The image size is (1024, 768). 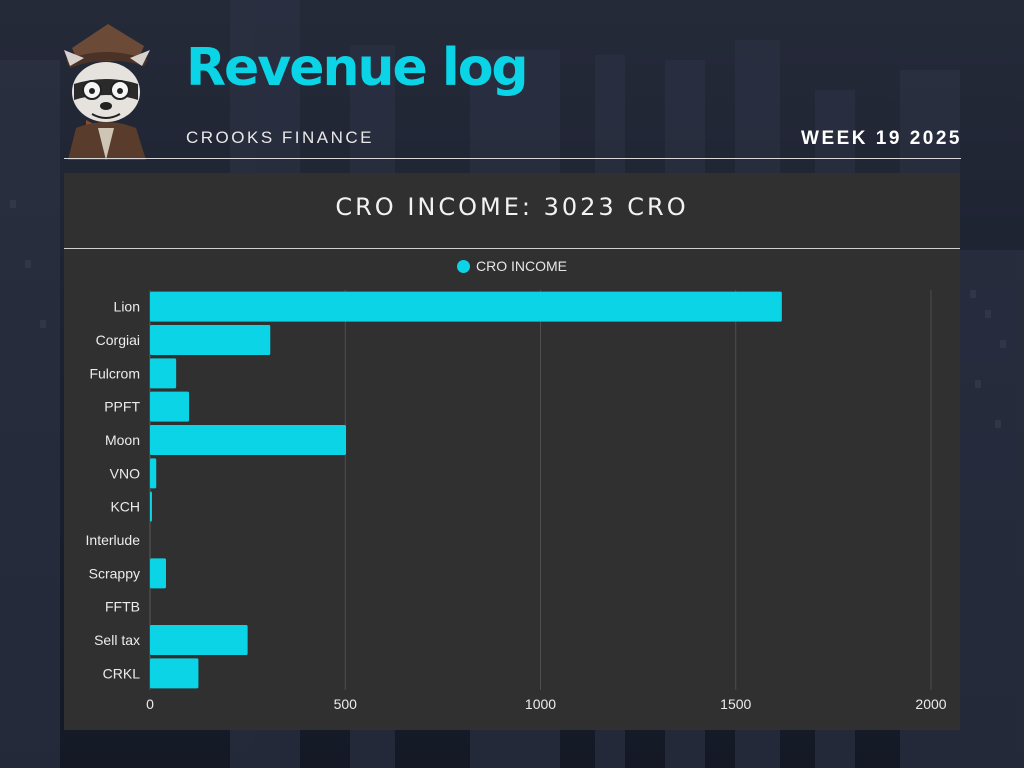 I want to click on bar-sell-tax, so click(x=199, y=640).